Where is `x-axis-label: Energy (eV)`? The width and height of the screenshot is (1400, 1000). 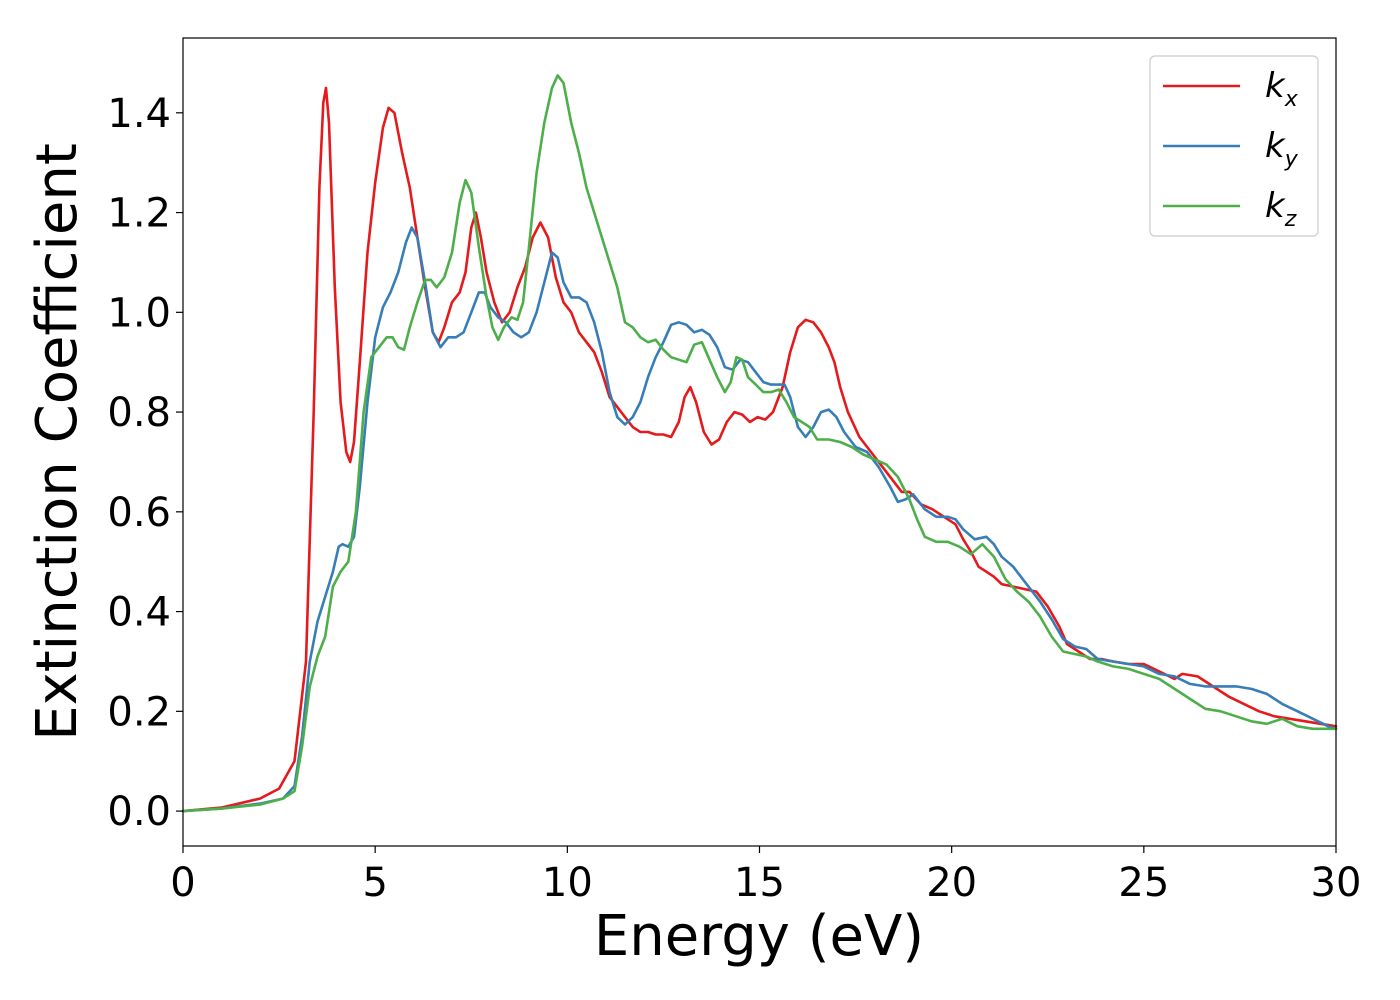 x-axis-label: Energy (eV) is located at coordinates (759, 936).